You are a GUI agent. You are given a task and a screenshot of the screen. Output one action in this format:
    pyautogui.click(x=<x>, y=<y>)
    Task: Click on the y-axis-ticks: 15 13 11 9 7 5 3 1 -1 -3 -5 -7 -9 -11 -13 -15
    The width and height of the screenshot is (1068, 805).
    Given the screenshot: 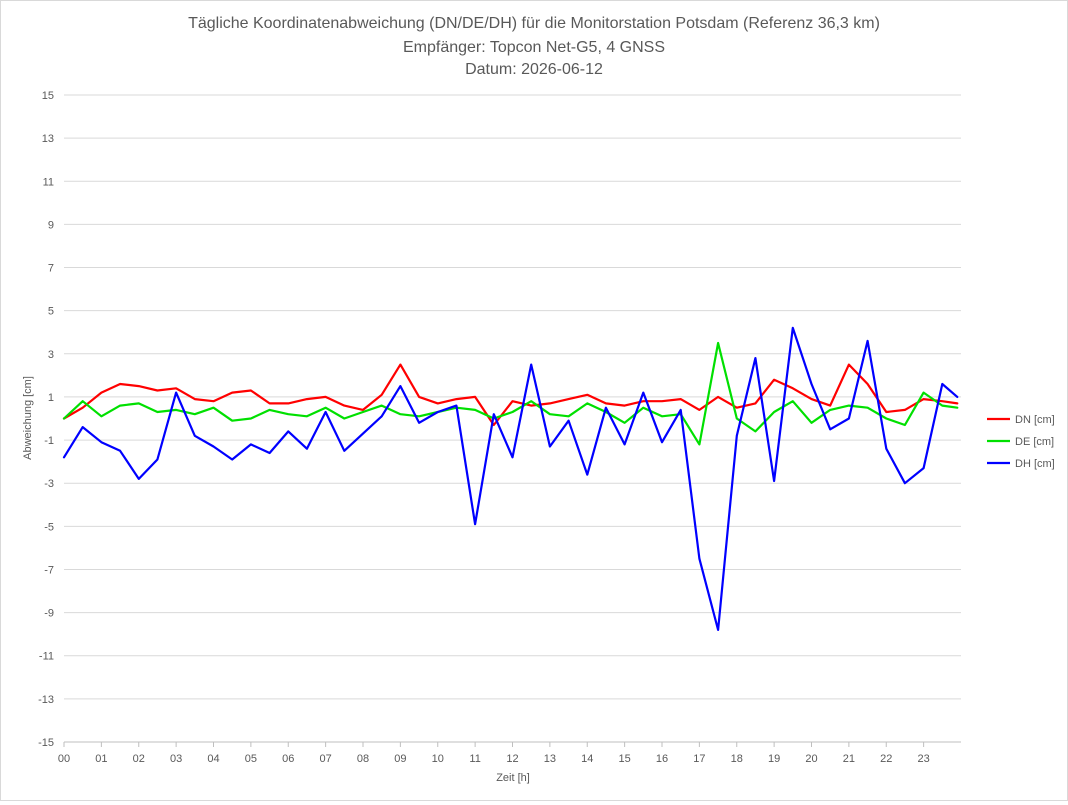 What is the action you would take?
    pyautogui.click(x=46, y=419)
    